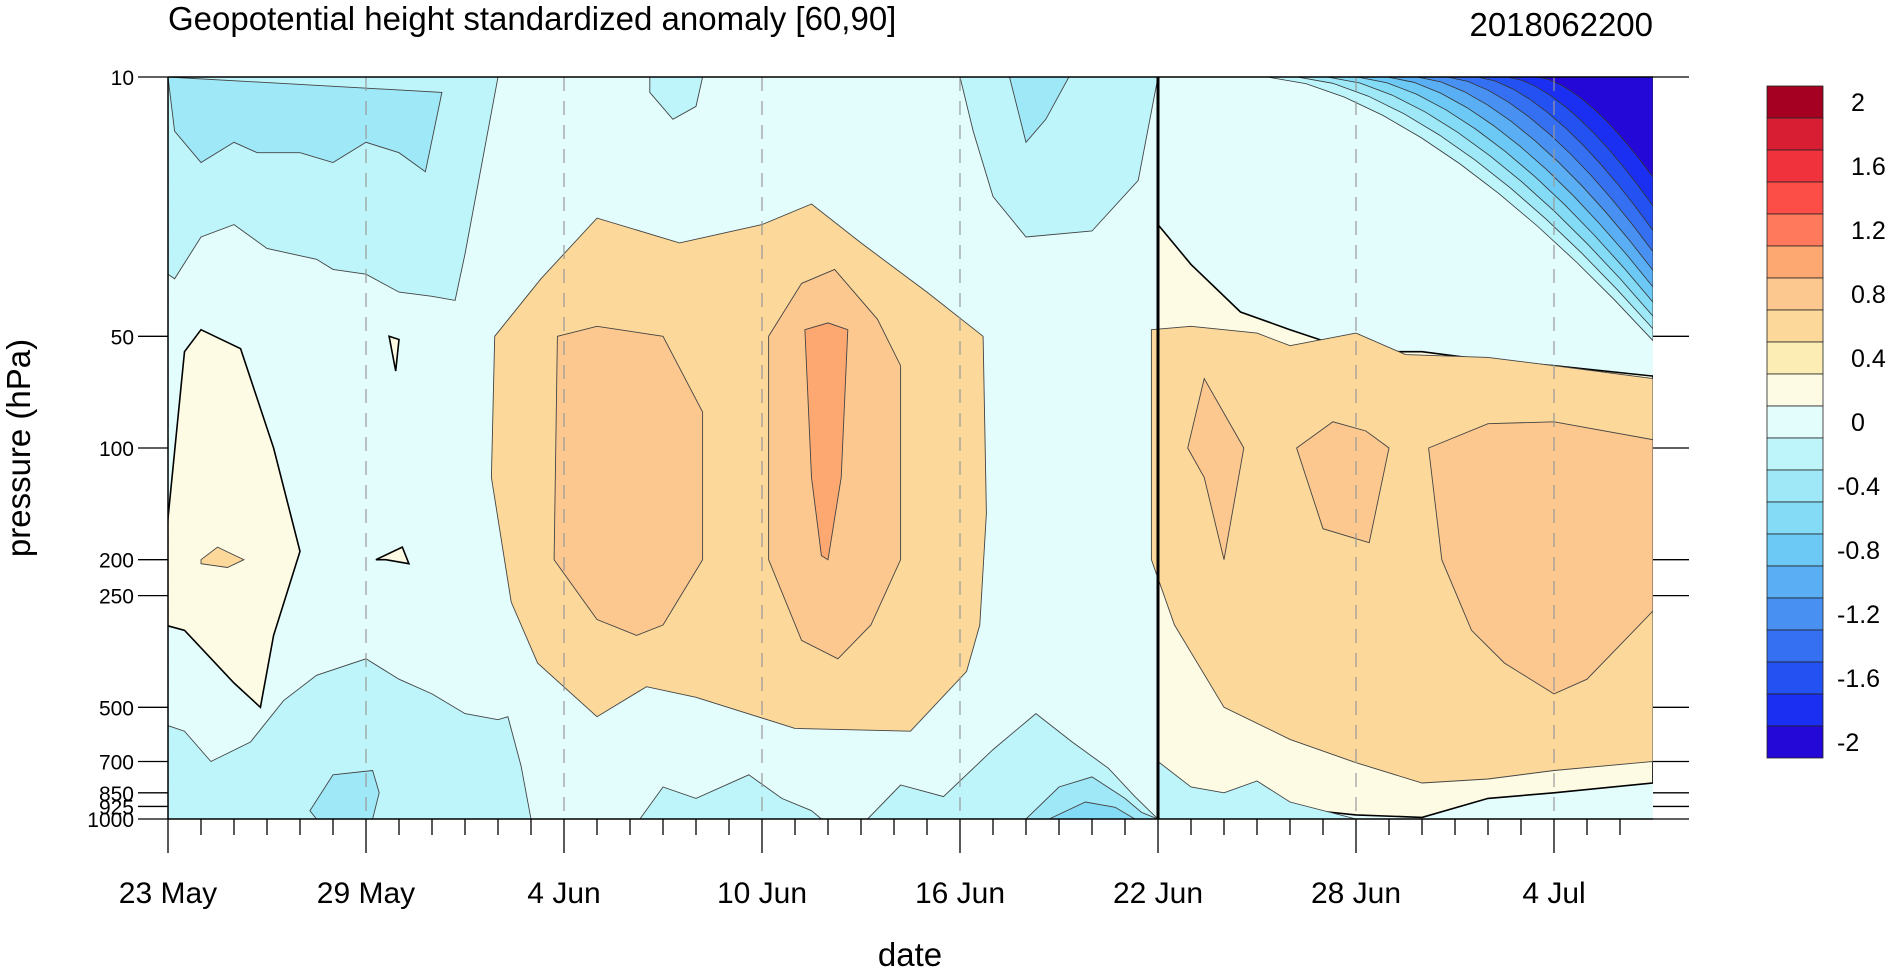 Image resolution: width=1889 pixels, height=969 pixels. I want to click on y-tick-label-200: 200, so click(116, 561).